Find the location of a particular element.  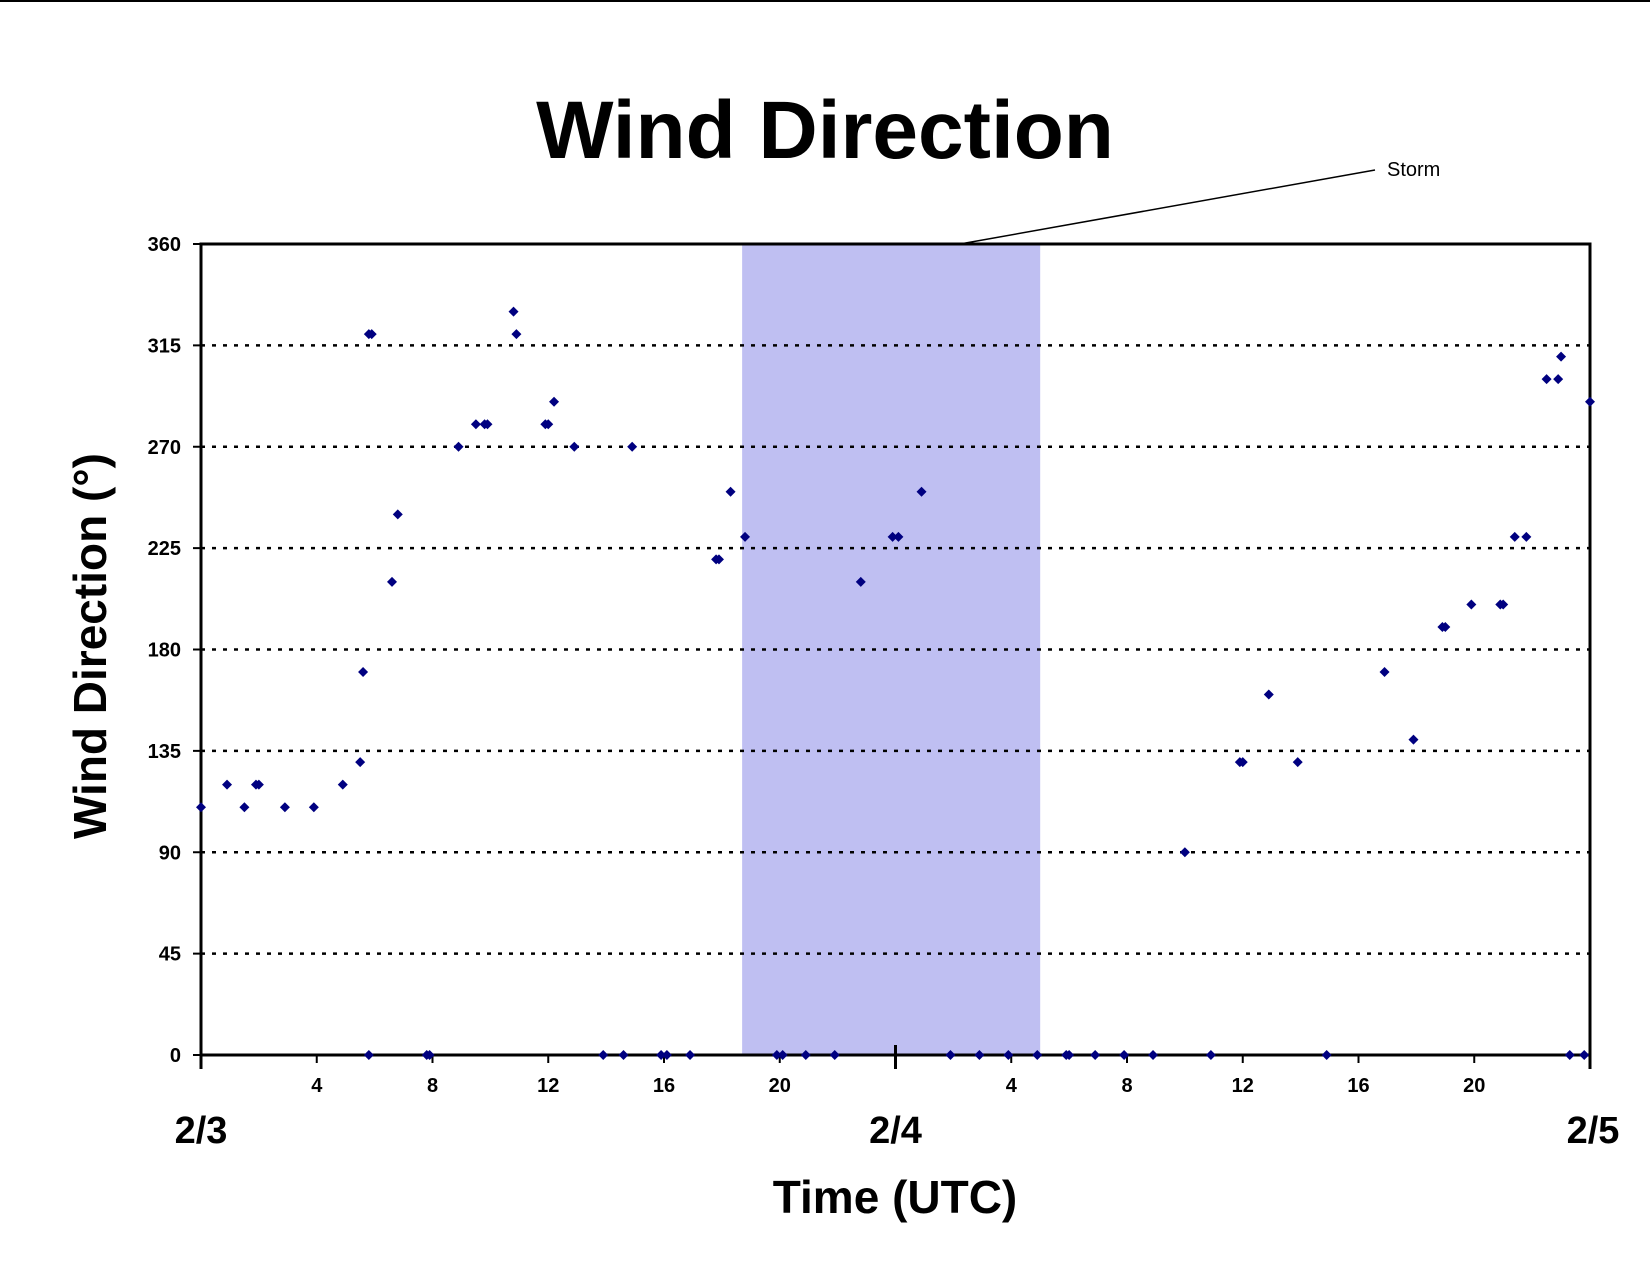

y-tick-label-0: 0 is located at coordinates (175, 1056).